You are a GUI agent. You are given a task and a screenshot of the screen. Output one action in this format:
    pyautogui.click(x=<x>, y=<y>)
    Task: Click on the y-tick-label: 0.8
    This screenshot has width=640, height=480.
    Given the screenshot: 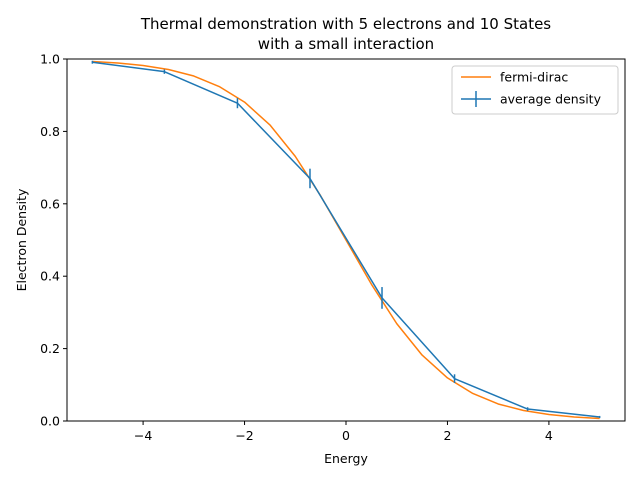 What is the action you would take?
    pyautogui.click(x=50, y=131)
    